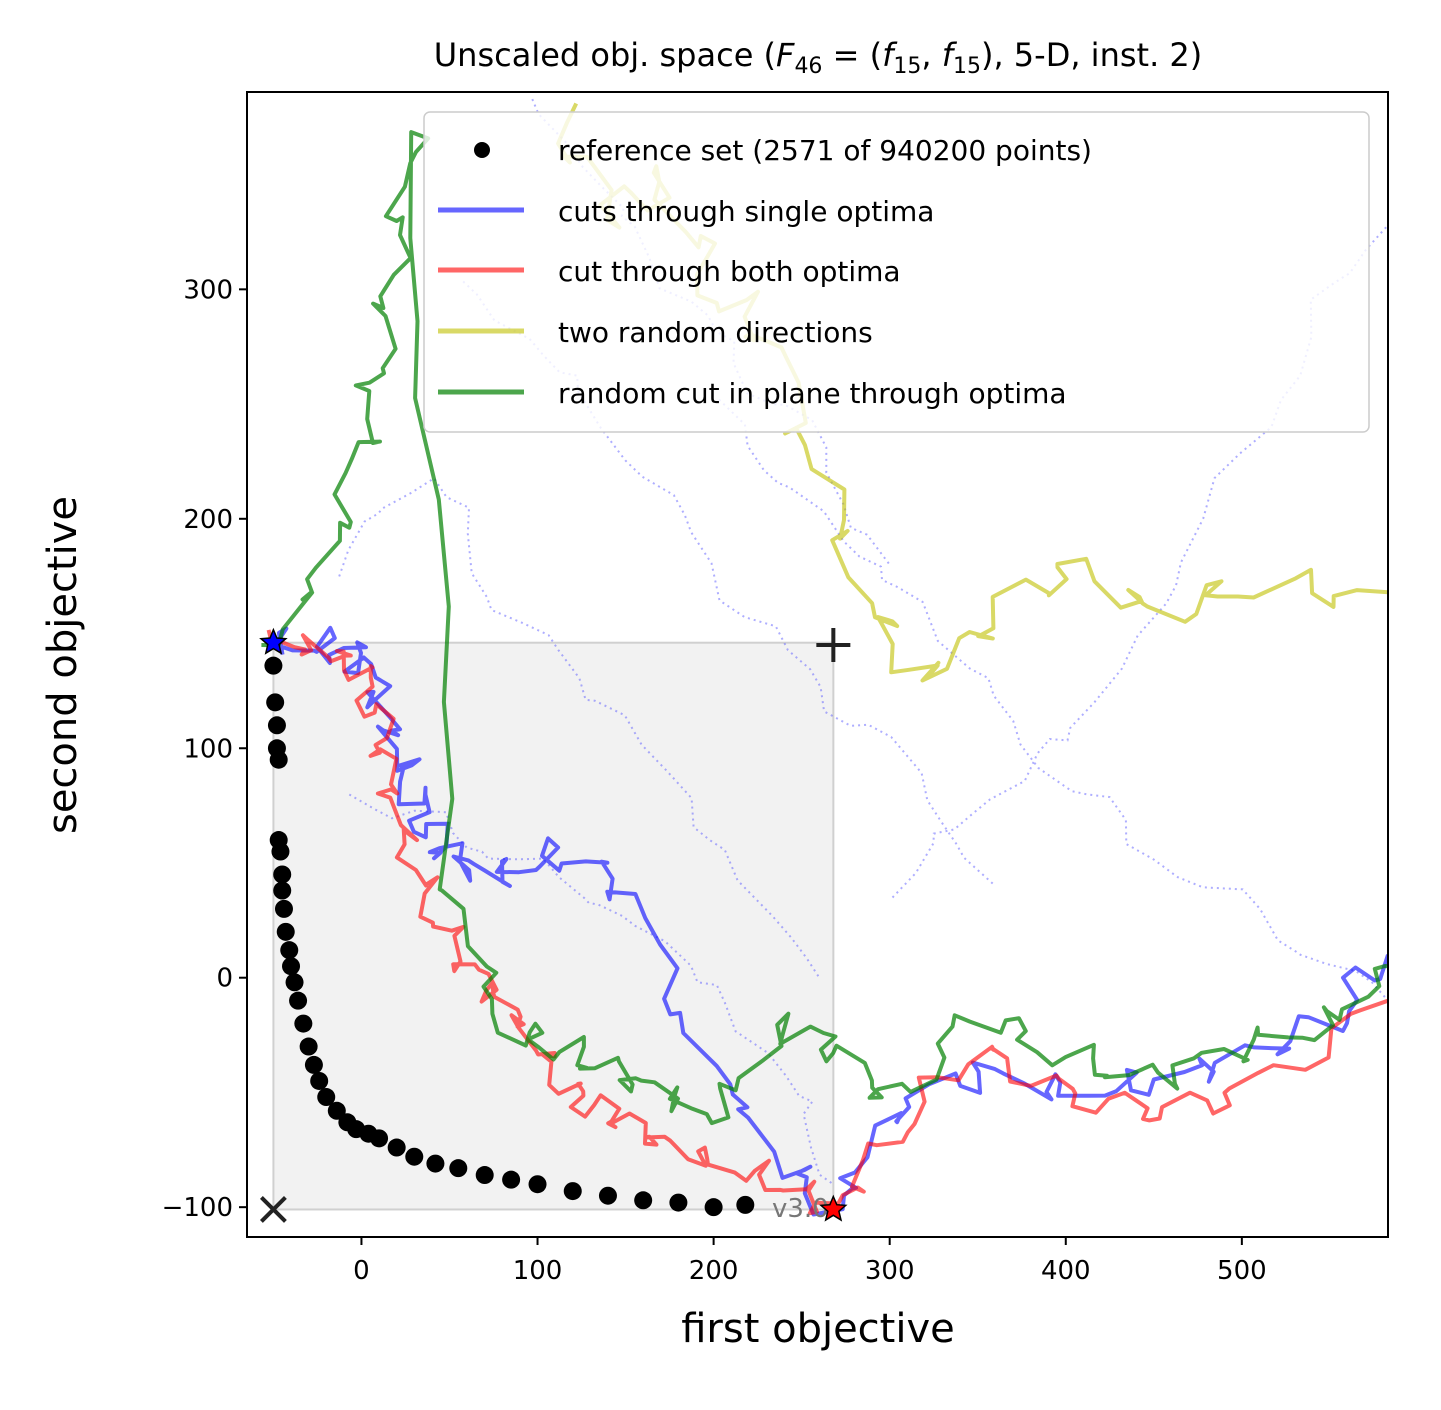 Image resolution: width=1441 pixels, height=1410 pixels. Describe the element at coordinates (224, 979) in the screenshot. I see `y-tick-label: 0` at that location.